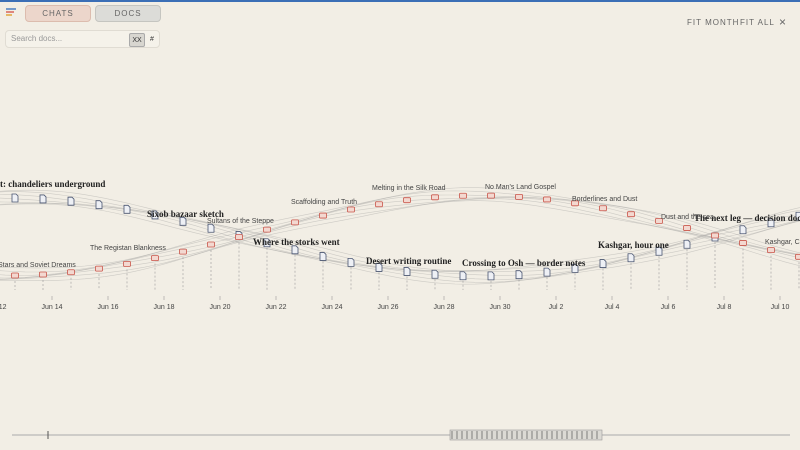  I want to click on date-label: Jun 26, so click(387, 307).